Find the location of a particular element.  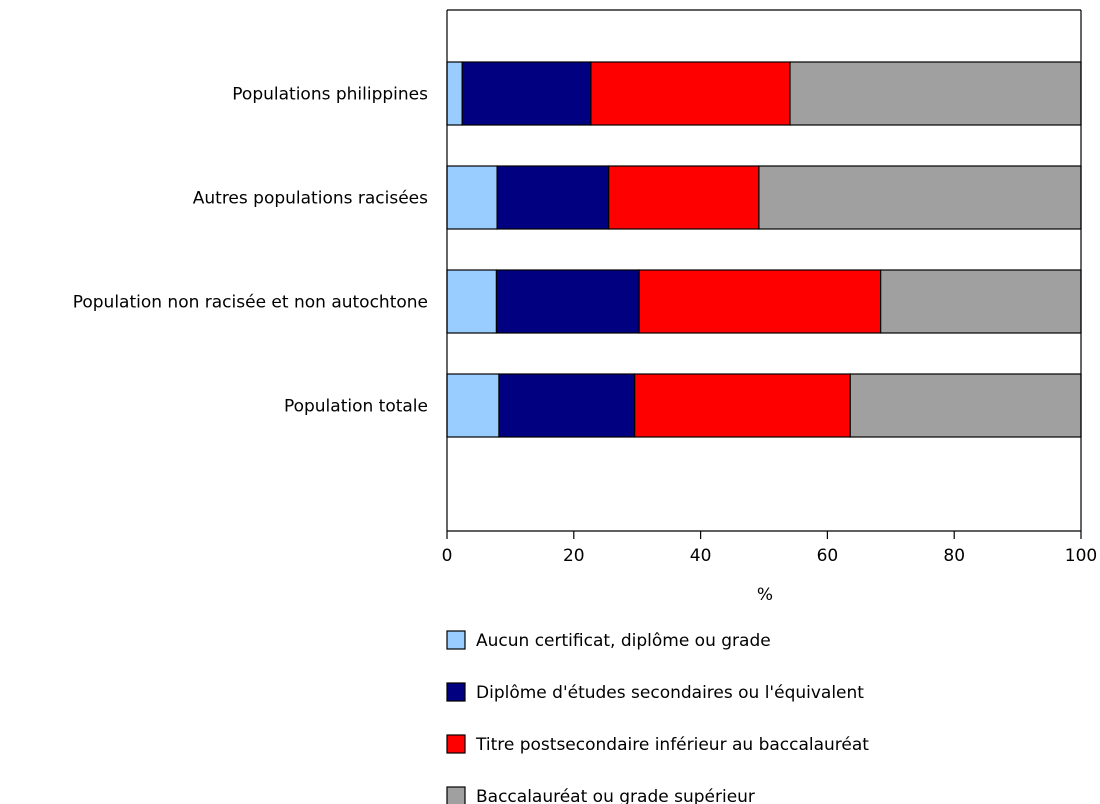

x-tick-label: 40 is located at coordinates (701, 556).